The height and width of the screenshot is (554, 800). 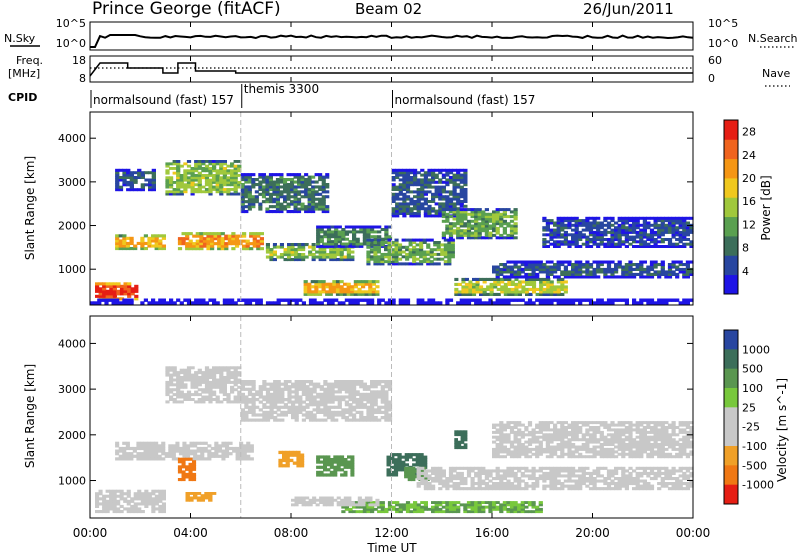 I want to click on date-label: 26/Jun/2011, so click(x=628, y=9).